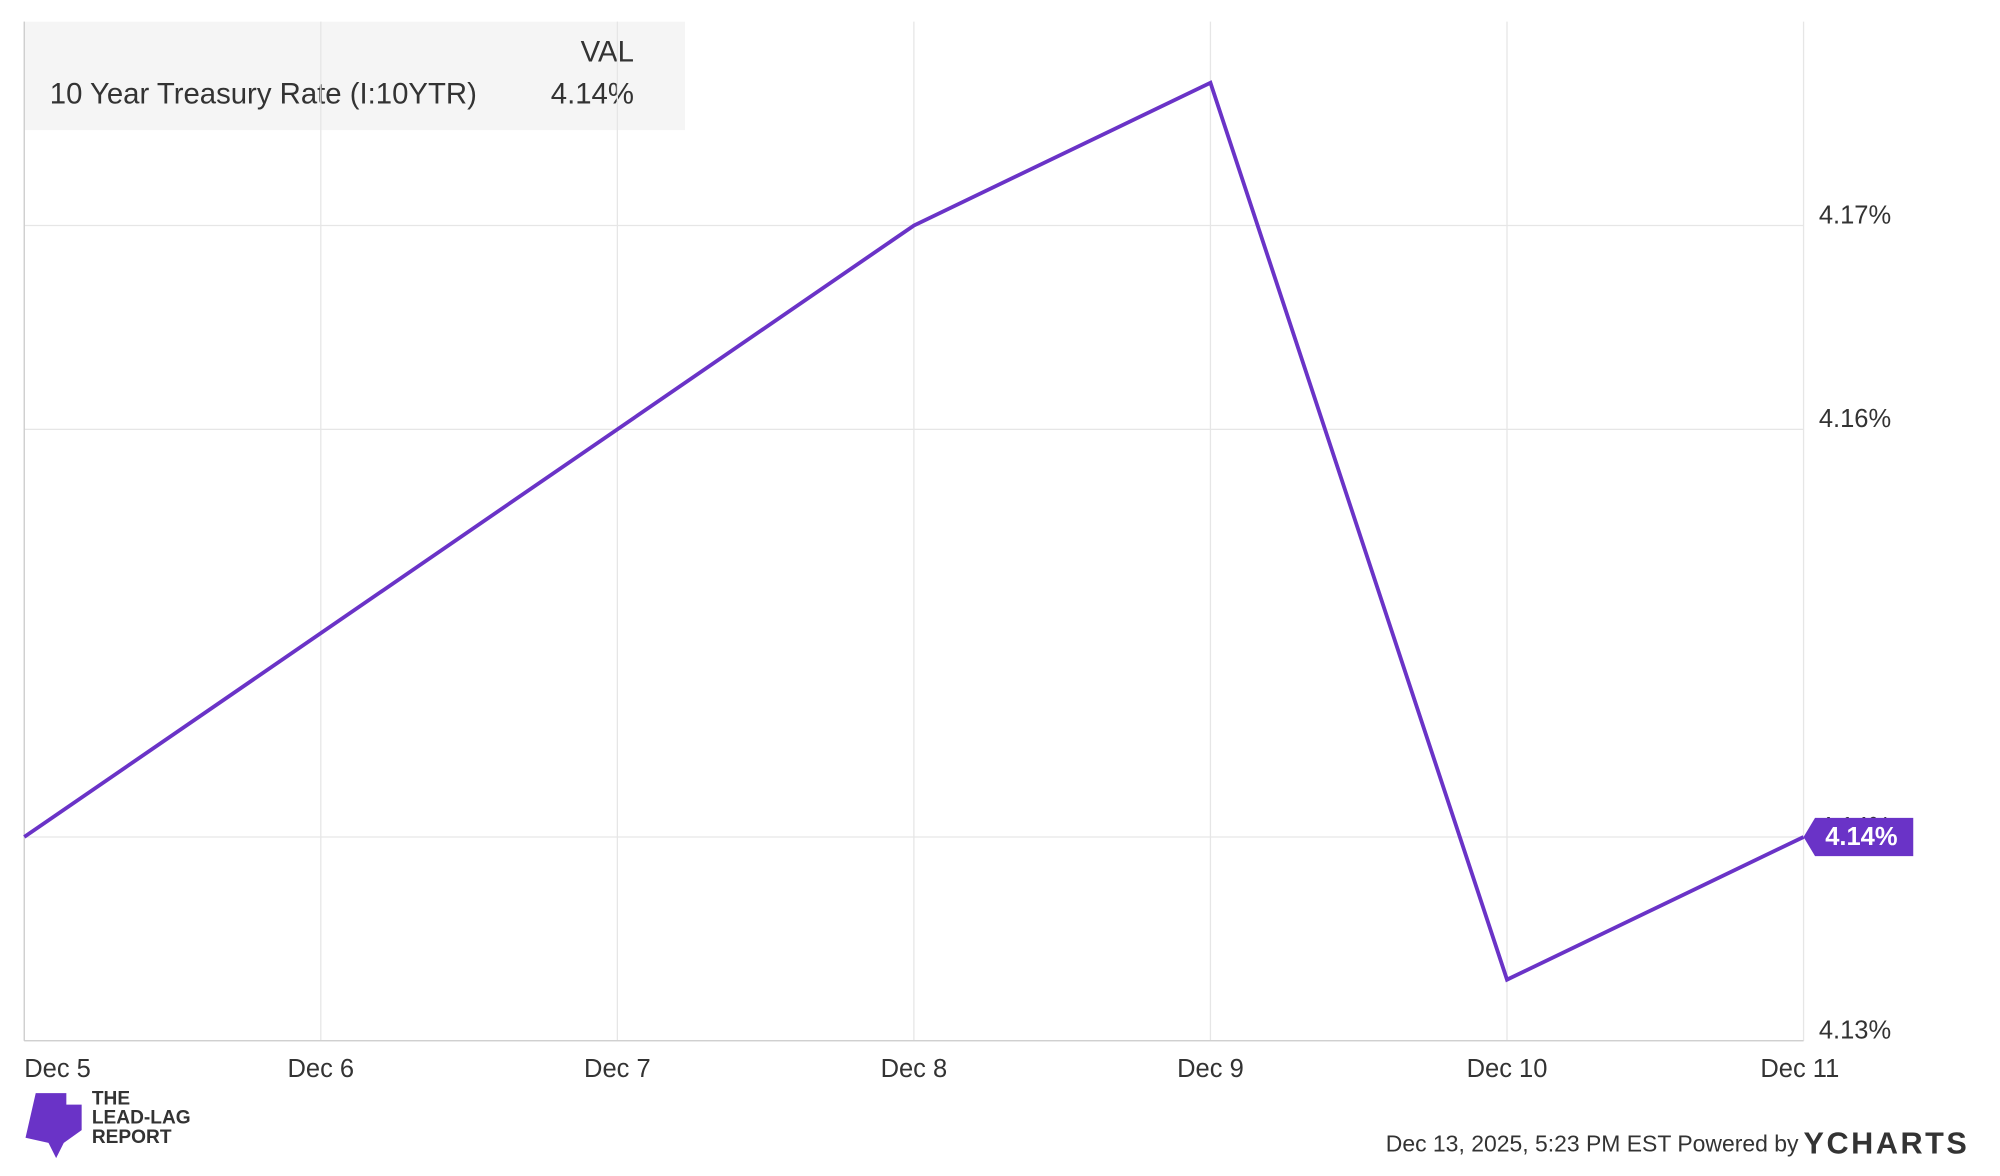 This screenshot has height=1176, width=2000. What do you see at coordinates (141, 1118) in the screenshot?
I see `logo-text: LEAD-LAG` at bounding box center [141, 1118].